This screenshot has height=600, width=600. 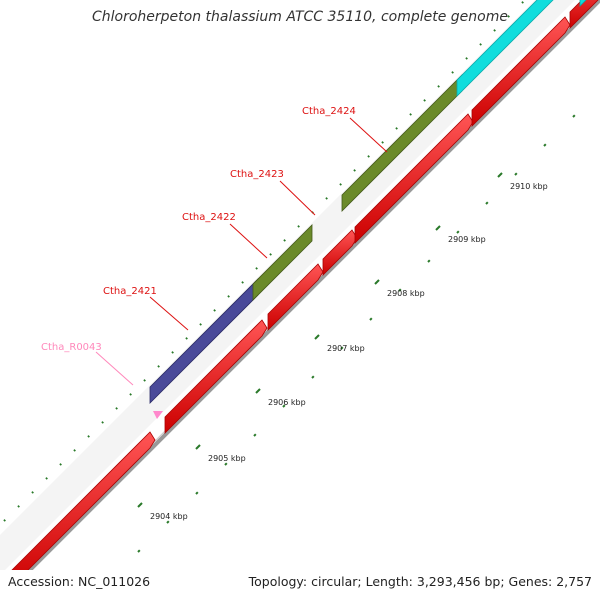 I want to click on gene-label: Ctha_2422, so click(x=209, y=217).